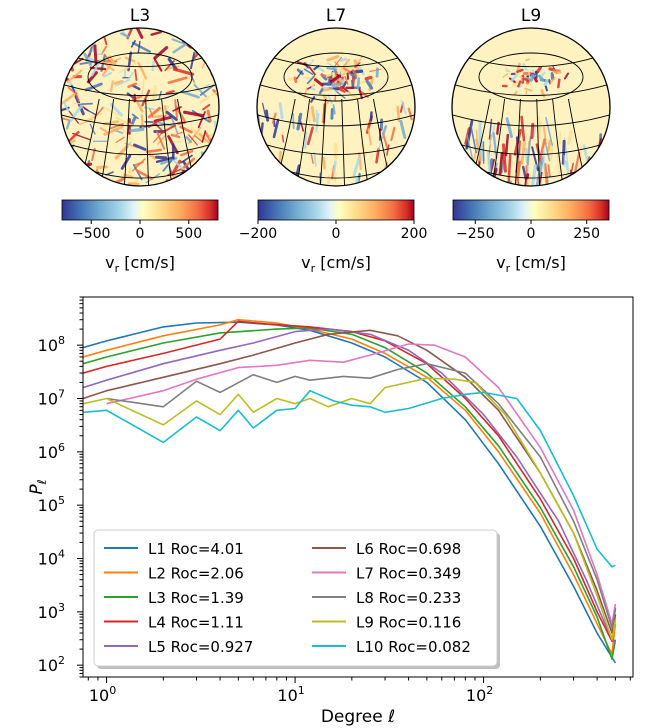  What do you see at coordinates (531, 264) in the screenshot?
I see `colorbar-label: vr [cm/s]` at bounding box center [531, 264].